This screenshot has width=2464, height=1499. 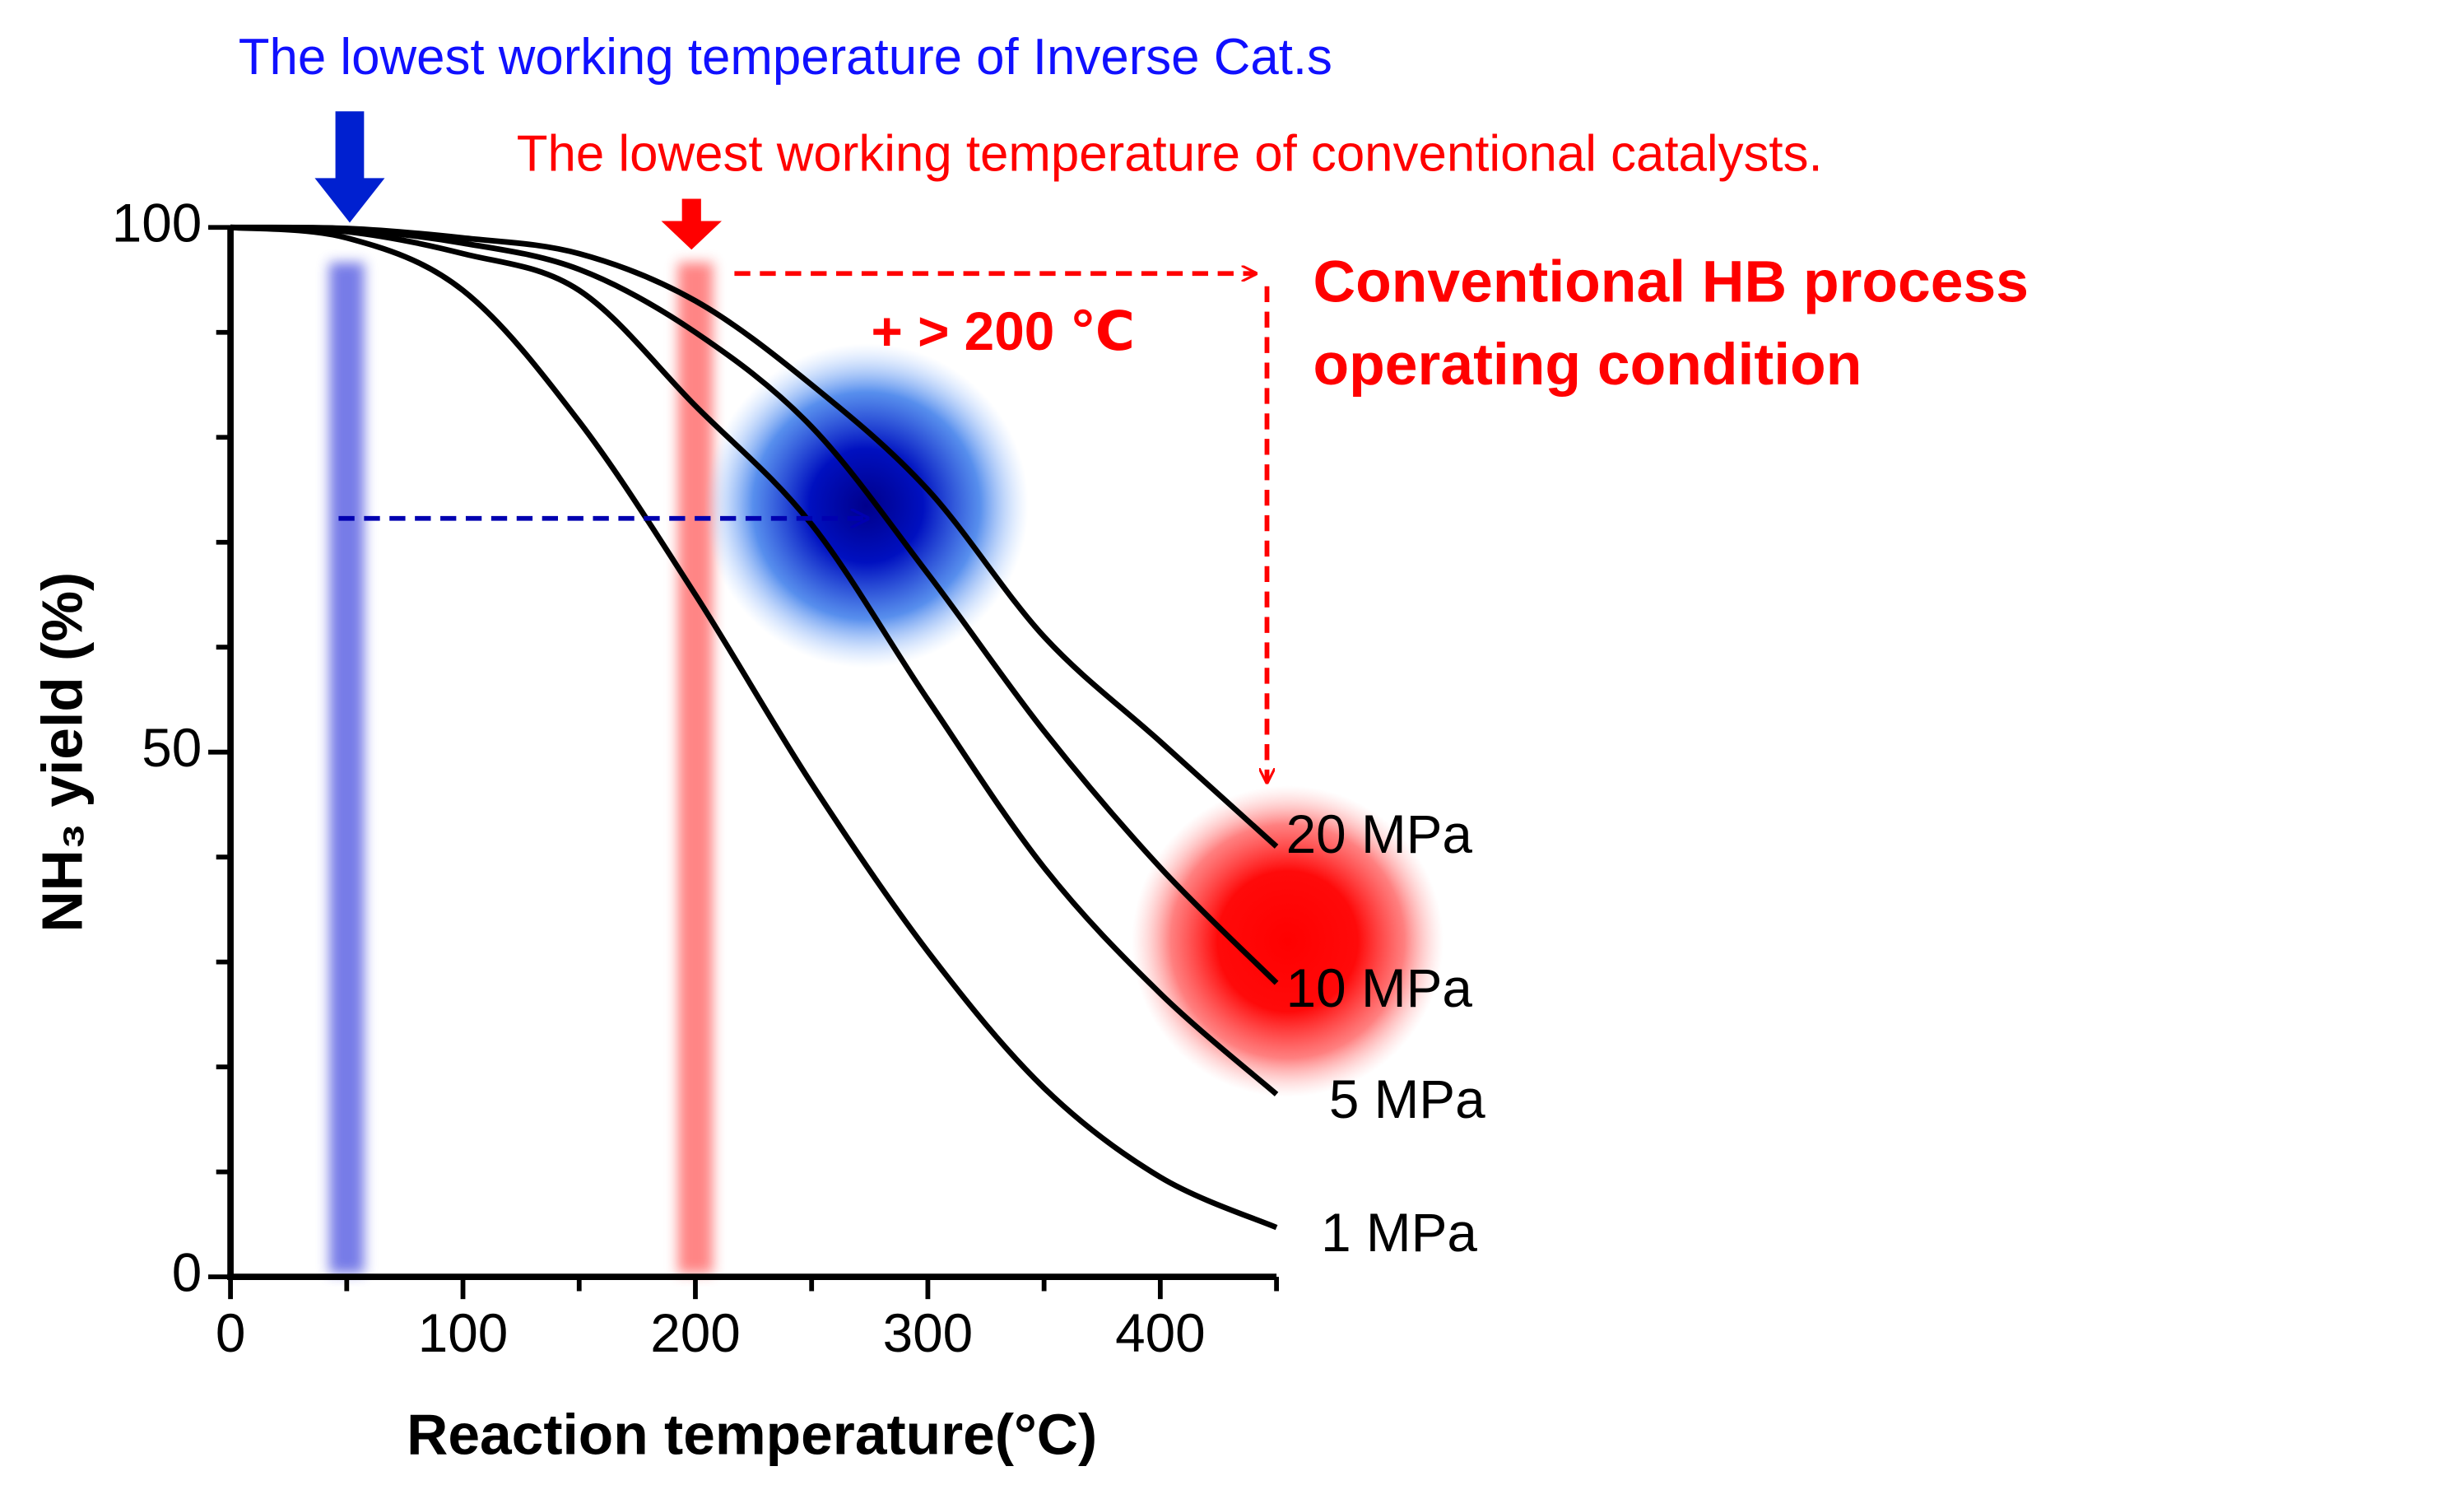 What do you see at coordinates (1160, 1333) in the screenshot?
I see `x-tick-label: 400` at bounding box center [1160, 1333].